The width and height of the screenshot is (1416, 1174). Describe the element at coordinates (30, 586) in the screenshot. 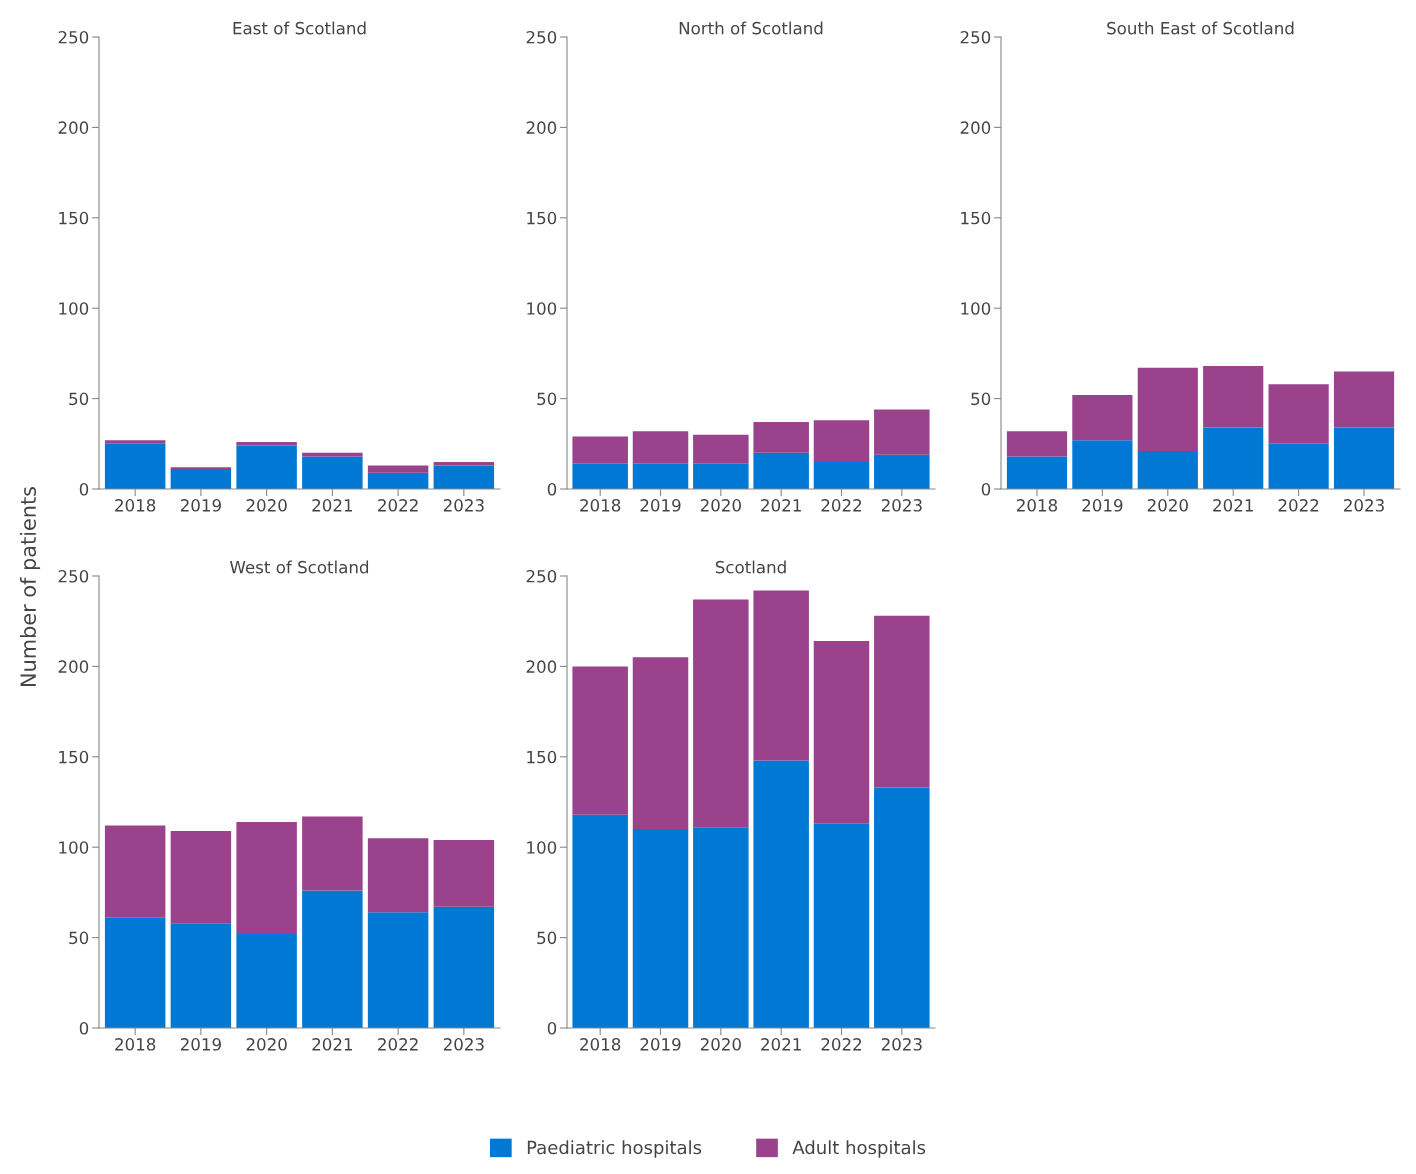

I see `y-axis-title: Number of patients` at that location.